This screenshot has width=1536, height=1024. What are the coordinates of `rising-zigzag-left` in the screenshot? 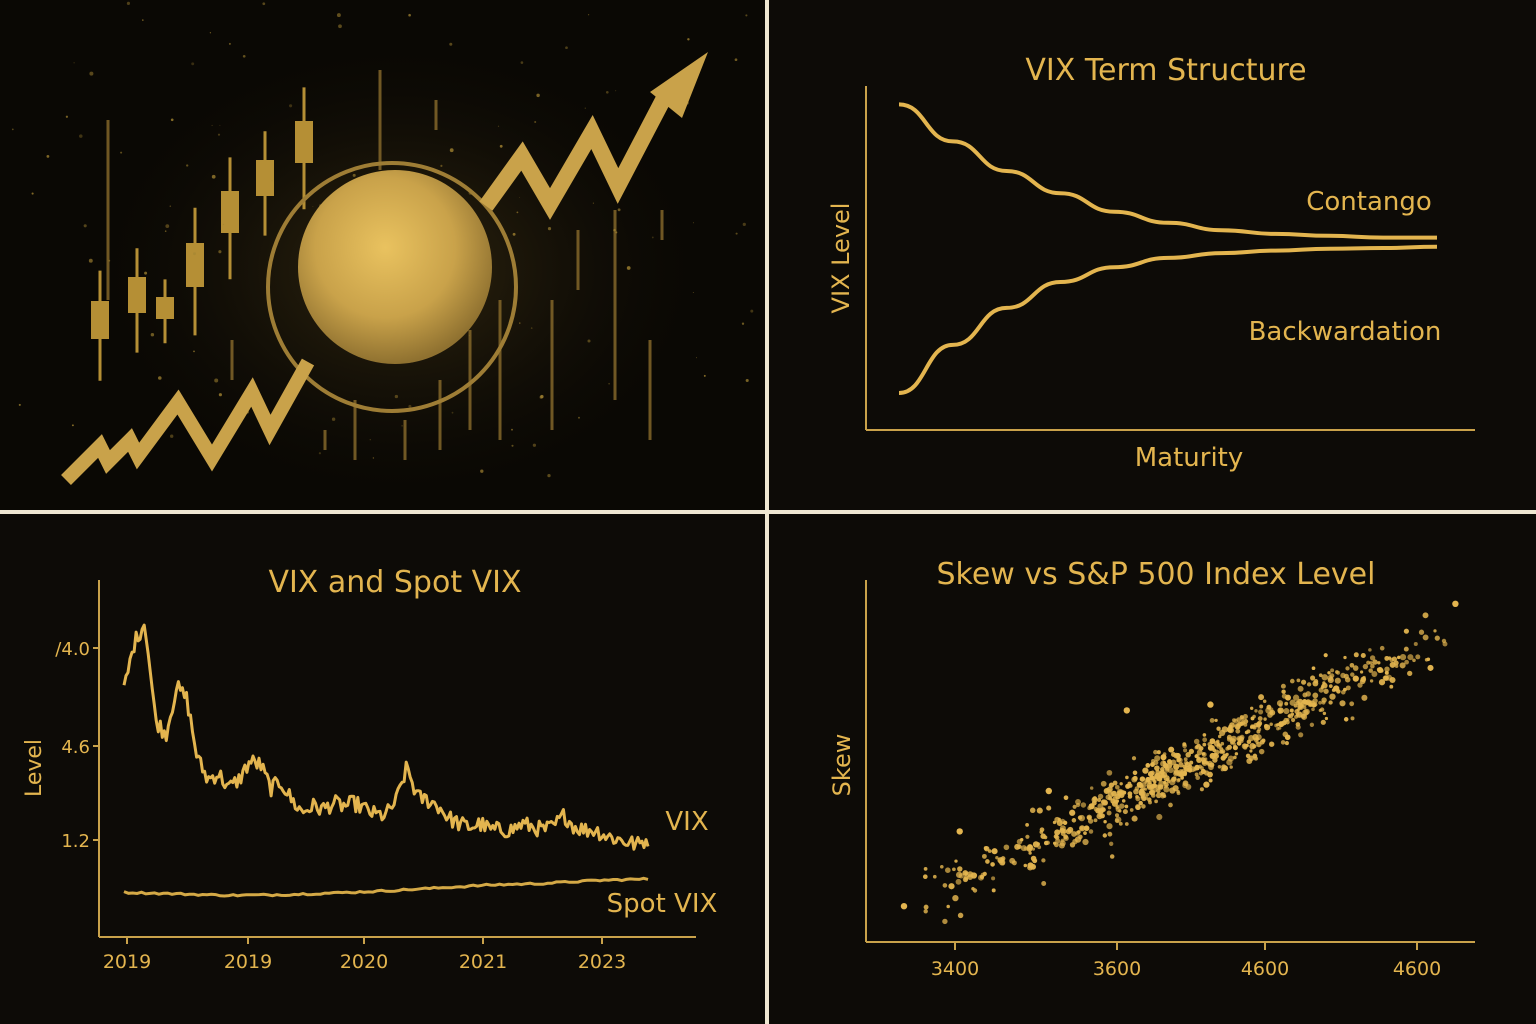 It's located at (188, 421).